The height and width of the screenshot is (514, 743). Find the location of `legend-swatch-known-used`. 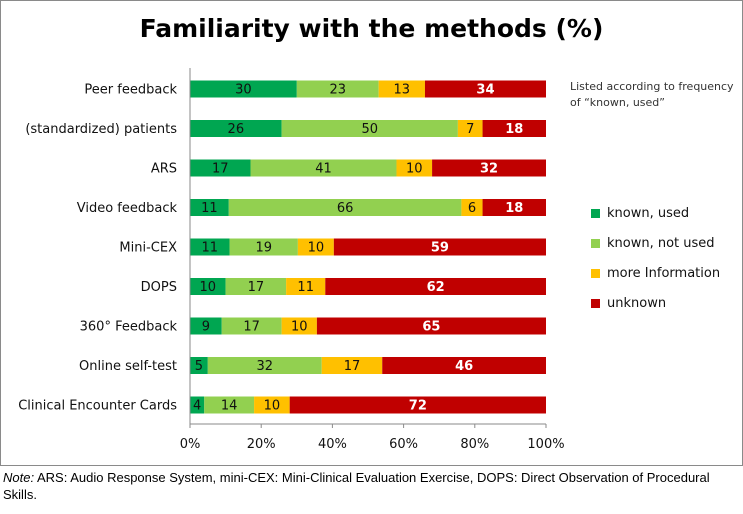

legend-swatch-known-used is located at coordinates (595, 213).